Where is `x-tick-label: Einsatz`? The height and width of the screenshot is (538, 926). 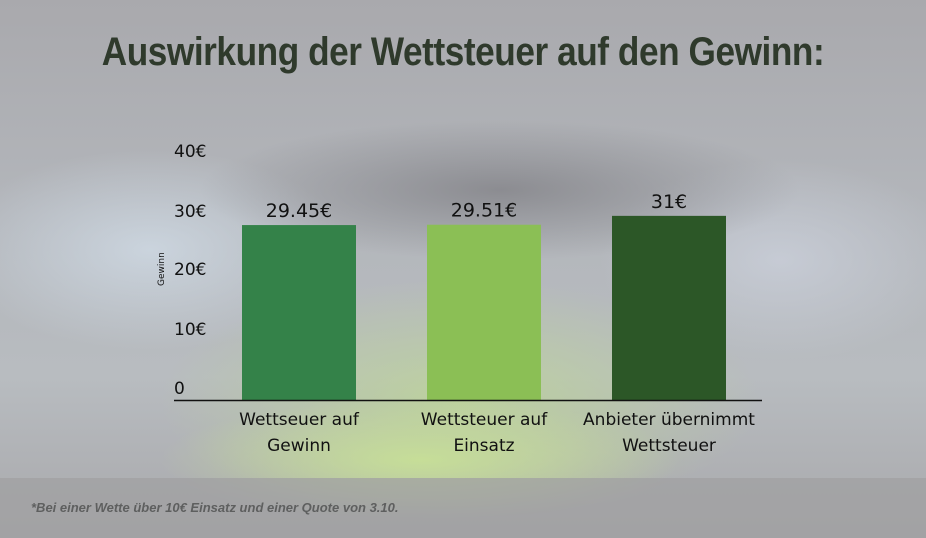
x-tick-label: Einsatz is located at coordinates (483, 446).